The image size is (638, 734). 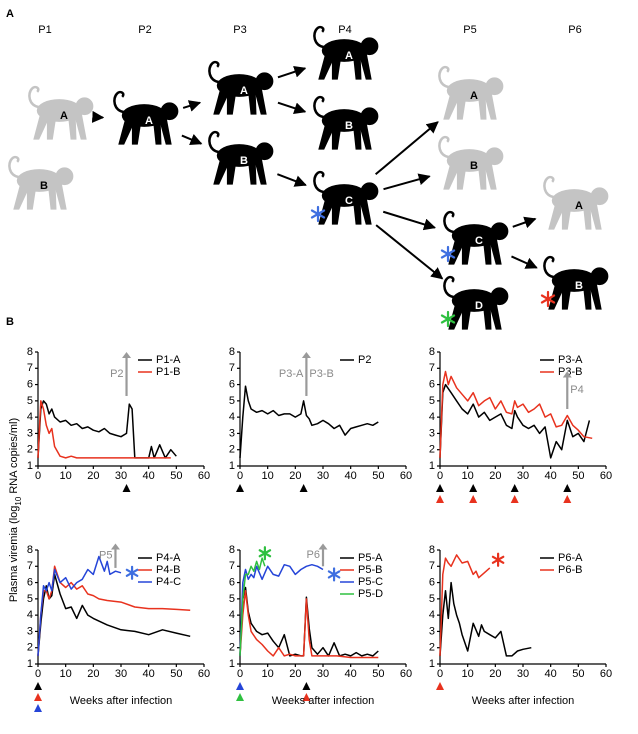 What do you see at coordinates (469, 30) in the screenshot?
I see `passage-label: P5` at bounding box center [469, 30].